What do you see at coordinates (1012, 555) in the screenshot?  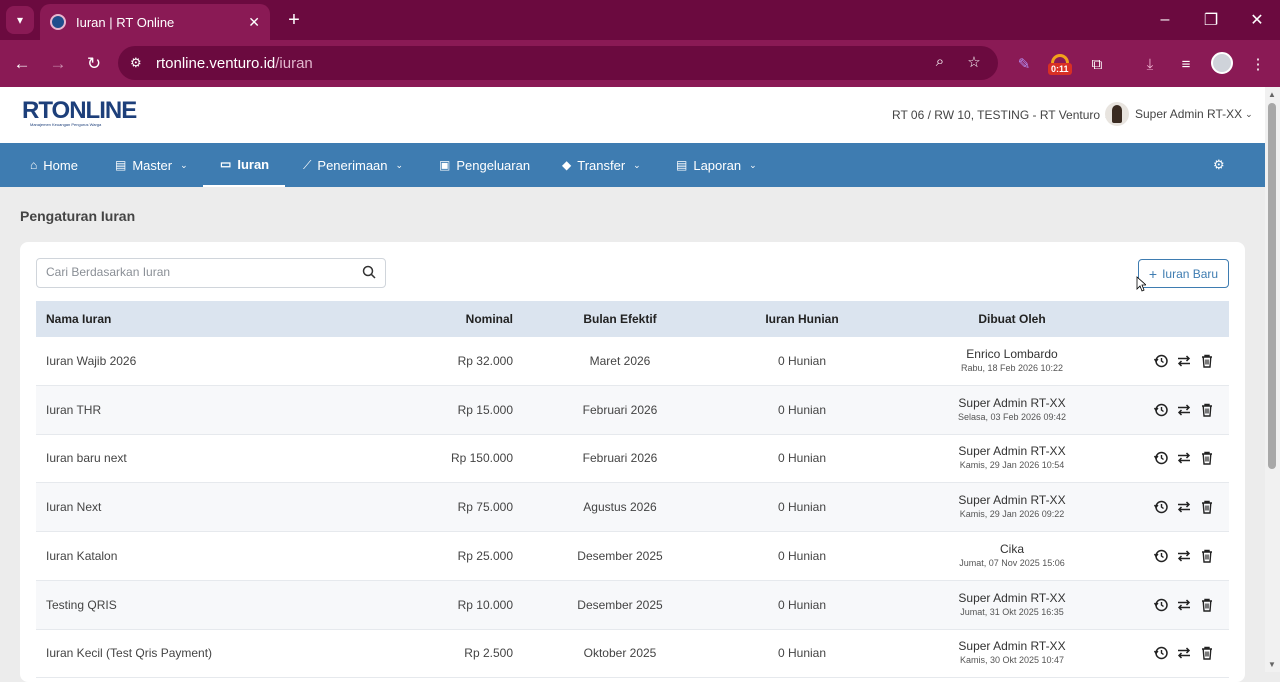 I see `cell-dibuat-oleh: Cika Jumat, 07 Nov 2025 15:06` at bounding box center [1012, 555].